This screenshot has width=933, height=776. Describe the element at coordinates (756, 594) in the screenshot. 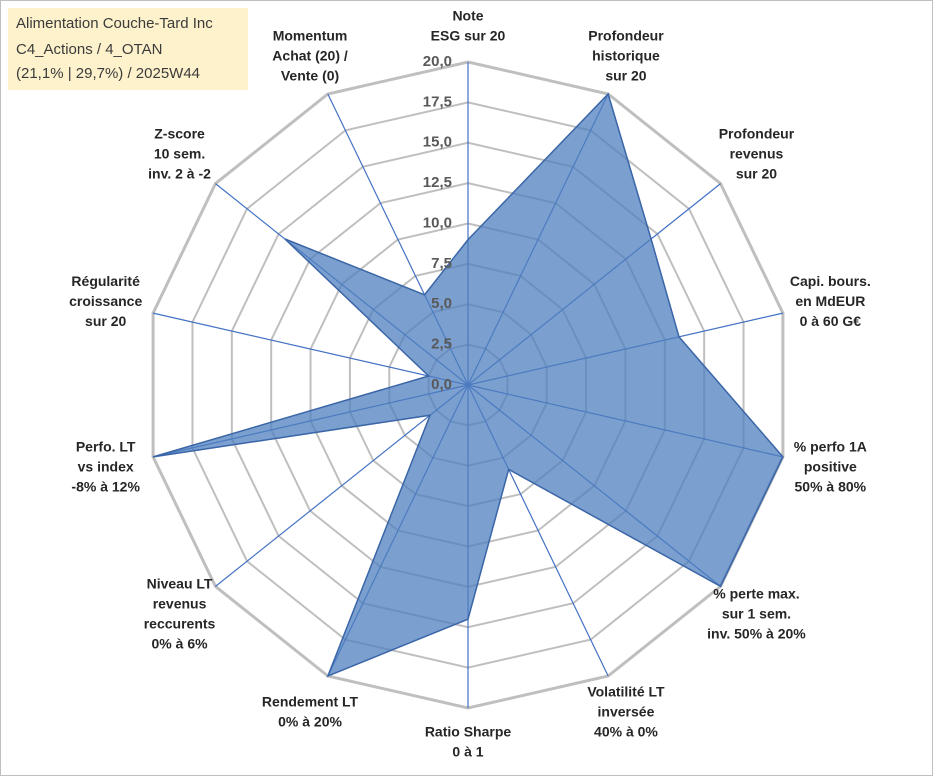

I see `axis-label: % perte max.` at that location.